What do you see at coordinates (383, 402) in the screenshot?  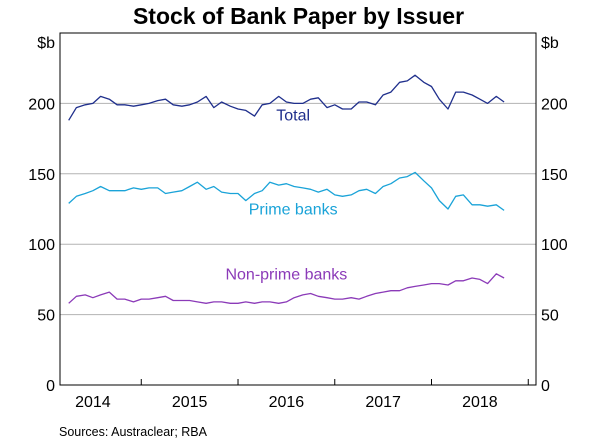 I see `x-tick-label: 2017` at bounding box center [383, 402].